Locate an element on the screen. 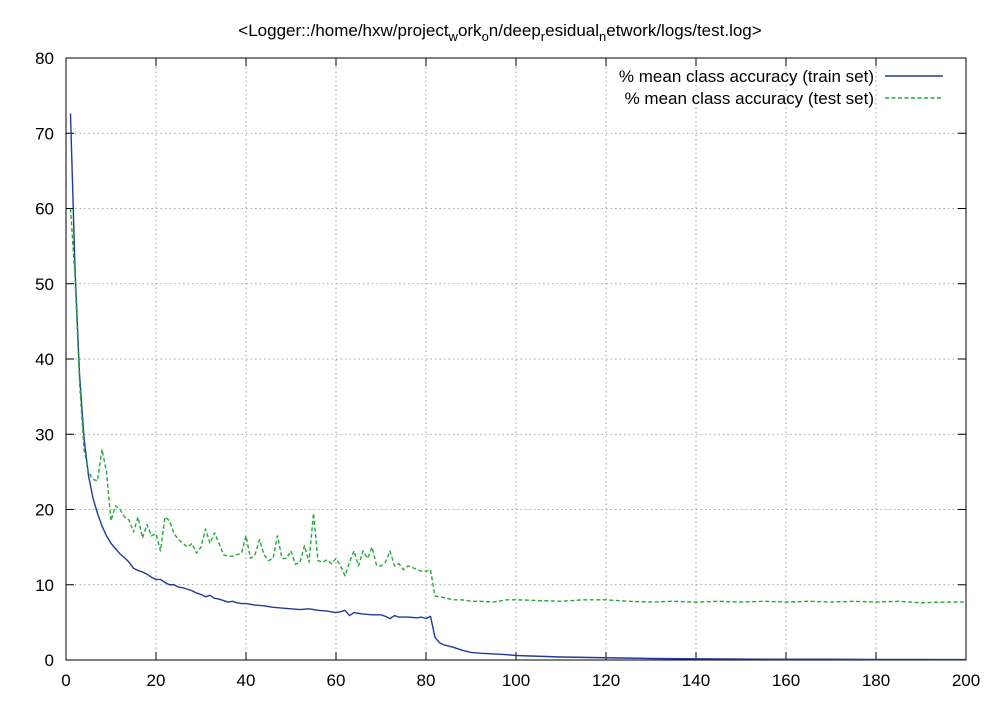  y-tick-label: 20 is located at coordinates (44, 510).